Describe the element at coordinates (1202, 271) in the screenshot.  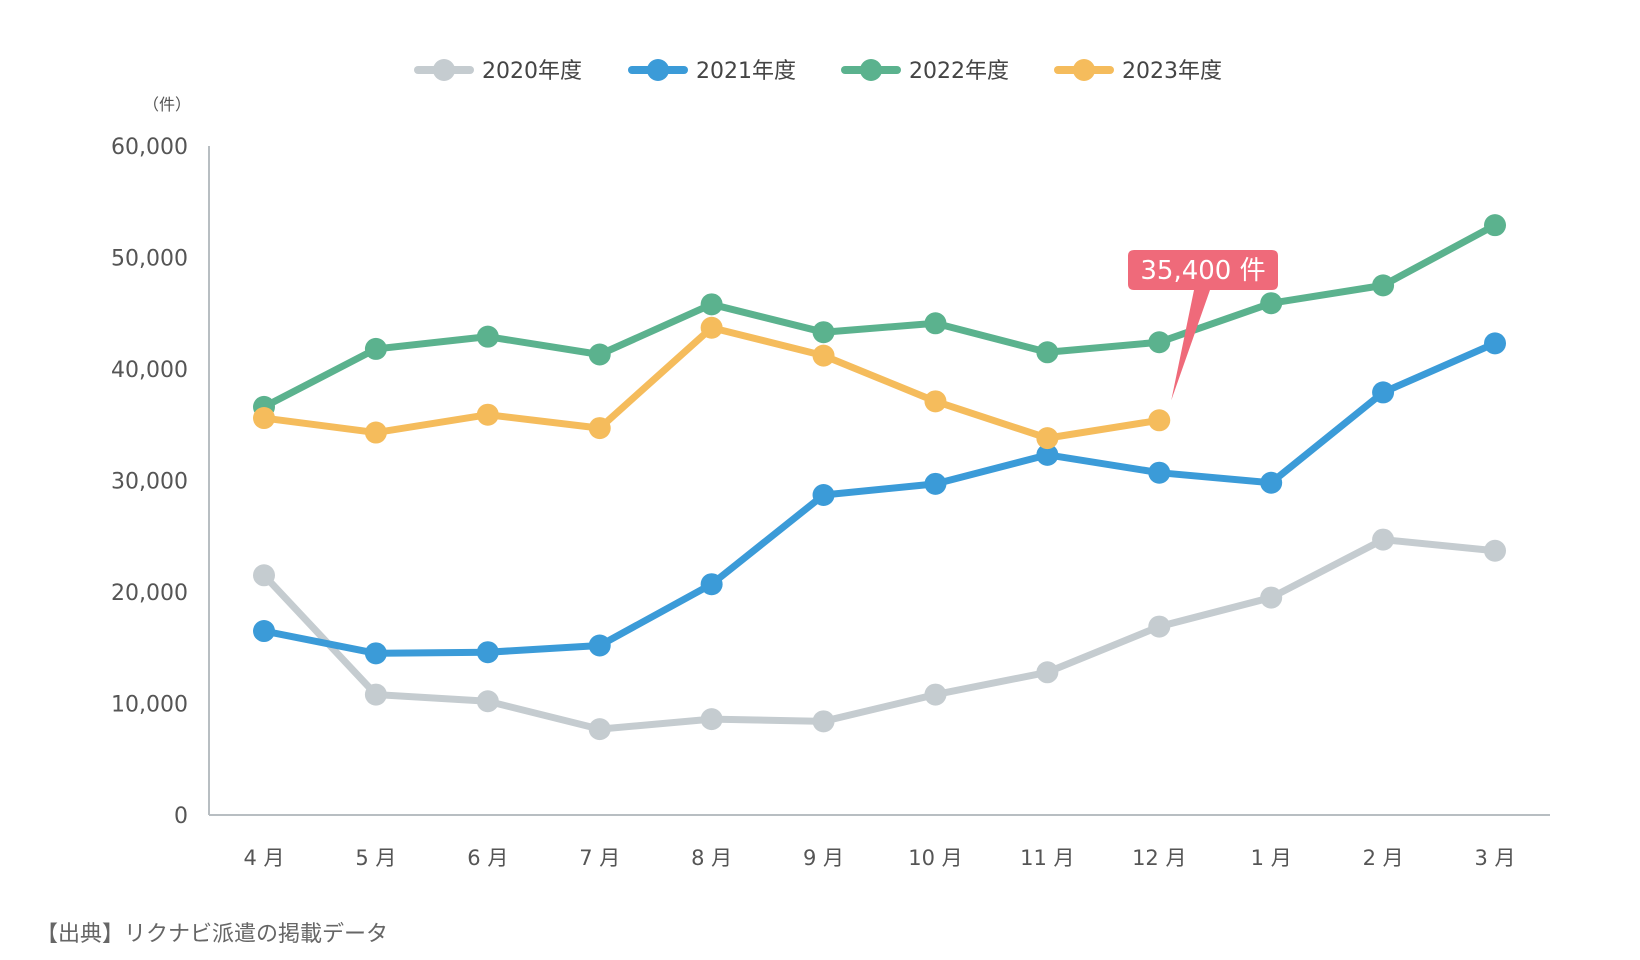
I see `callout-label: 35,400 件` at that location.